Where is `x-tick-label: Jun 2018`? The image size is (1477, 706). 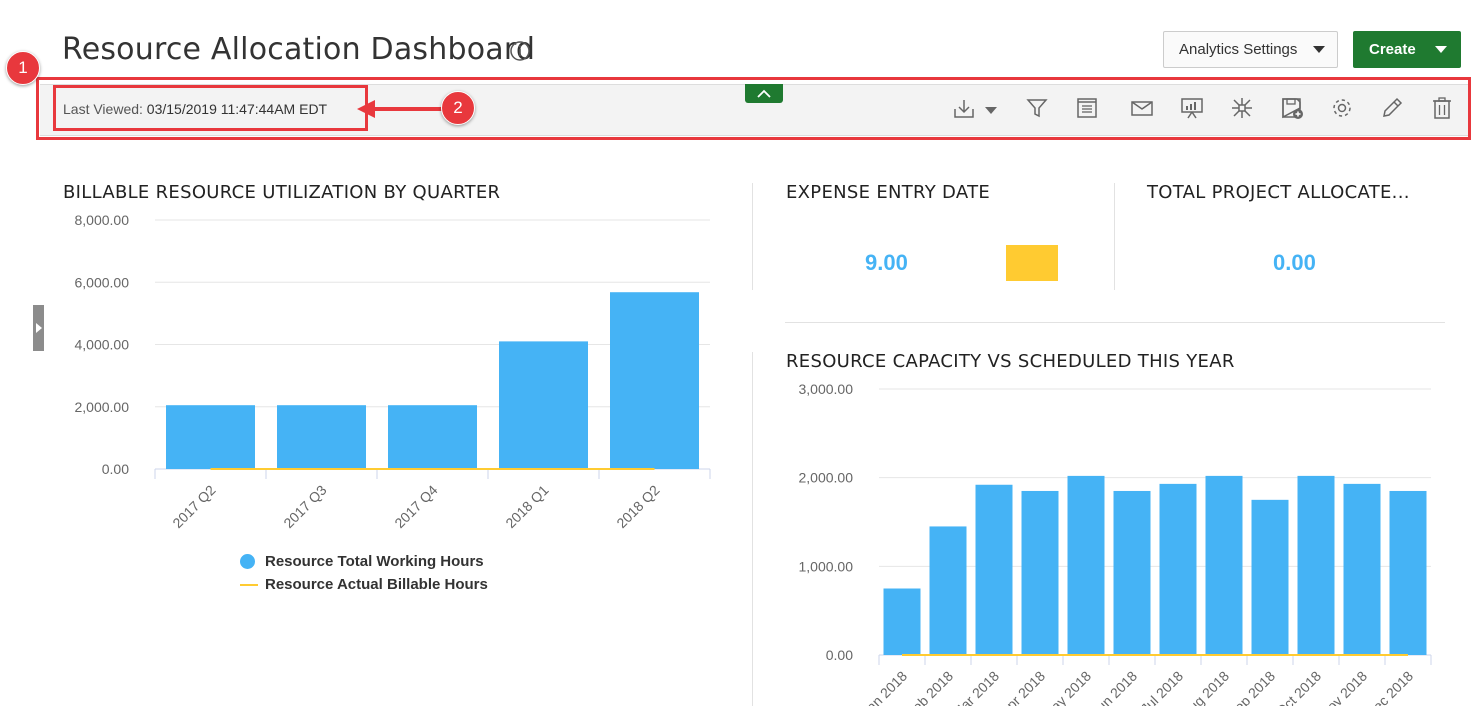
x-tick-label: Jun 2018 is located at coordinates (1114, 687).